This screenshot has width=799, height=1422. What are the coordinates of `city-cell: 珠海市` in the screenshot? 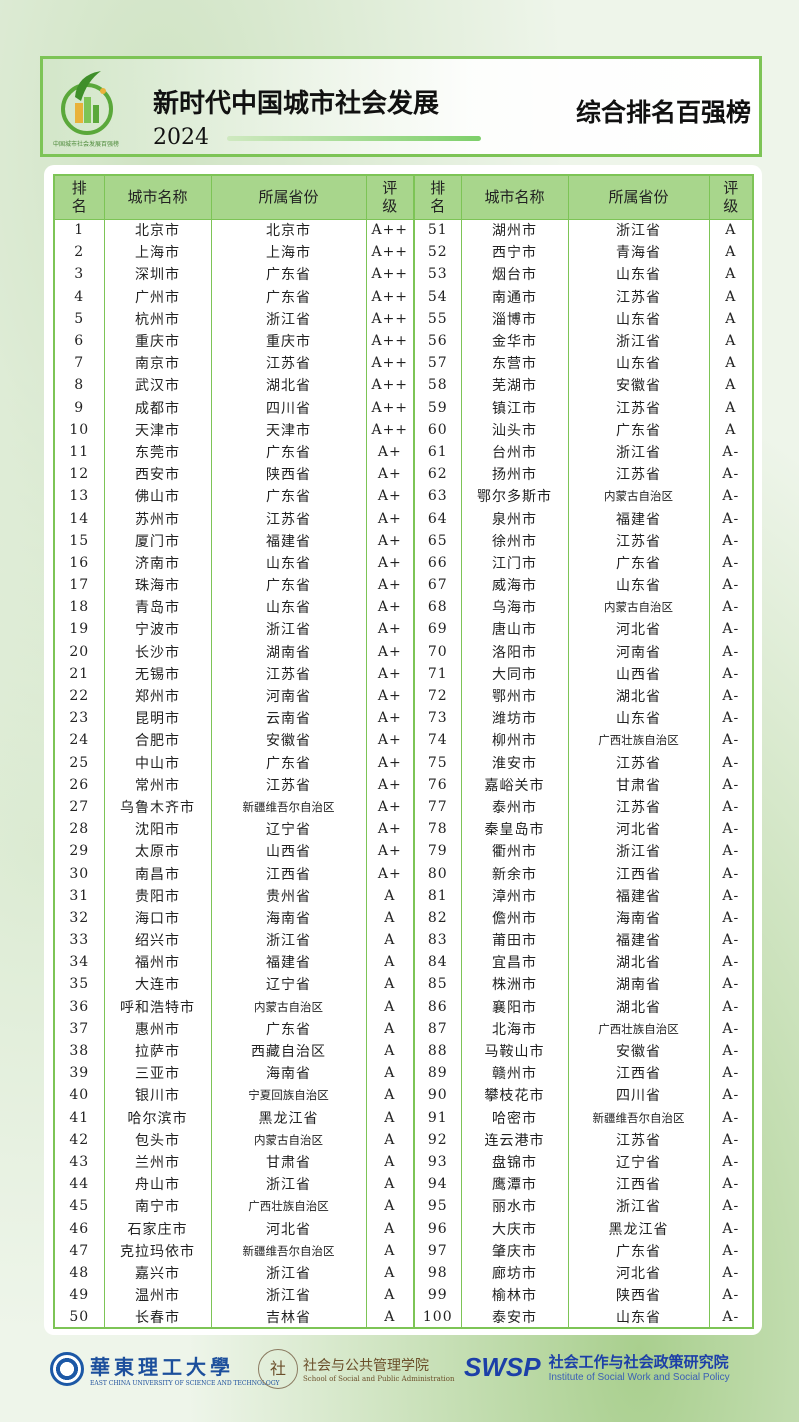 It's located at (157, 585).